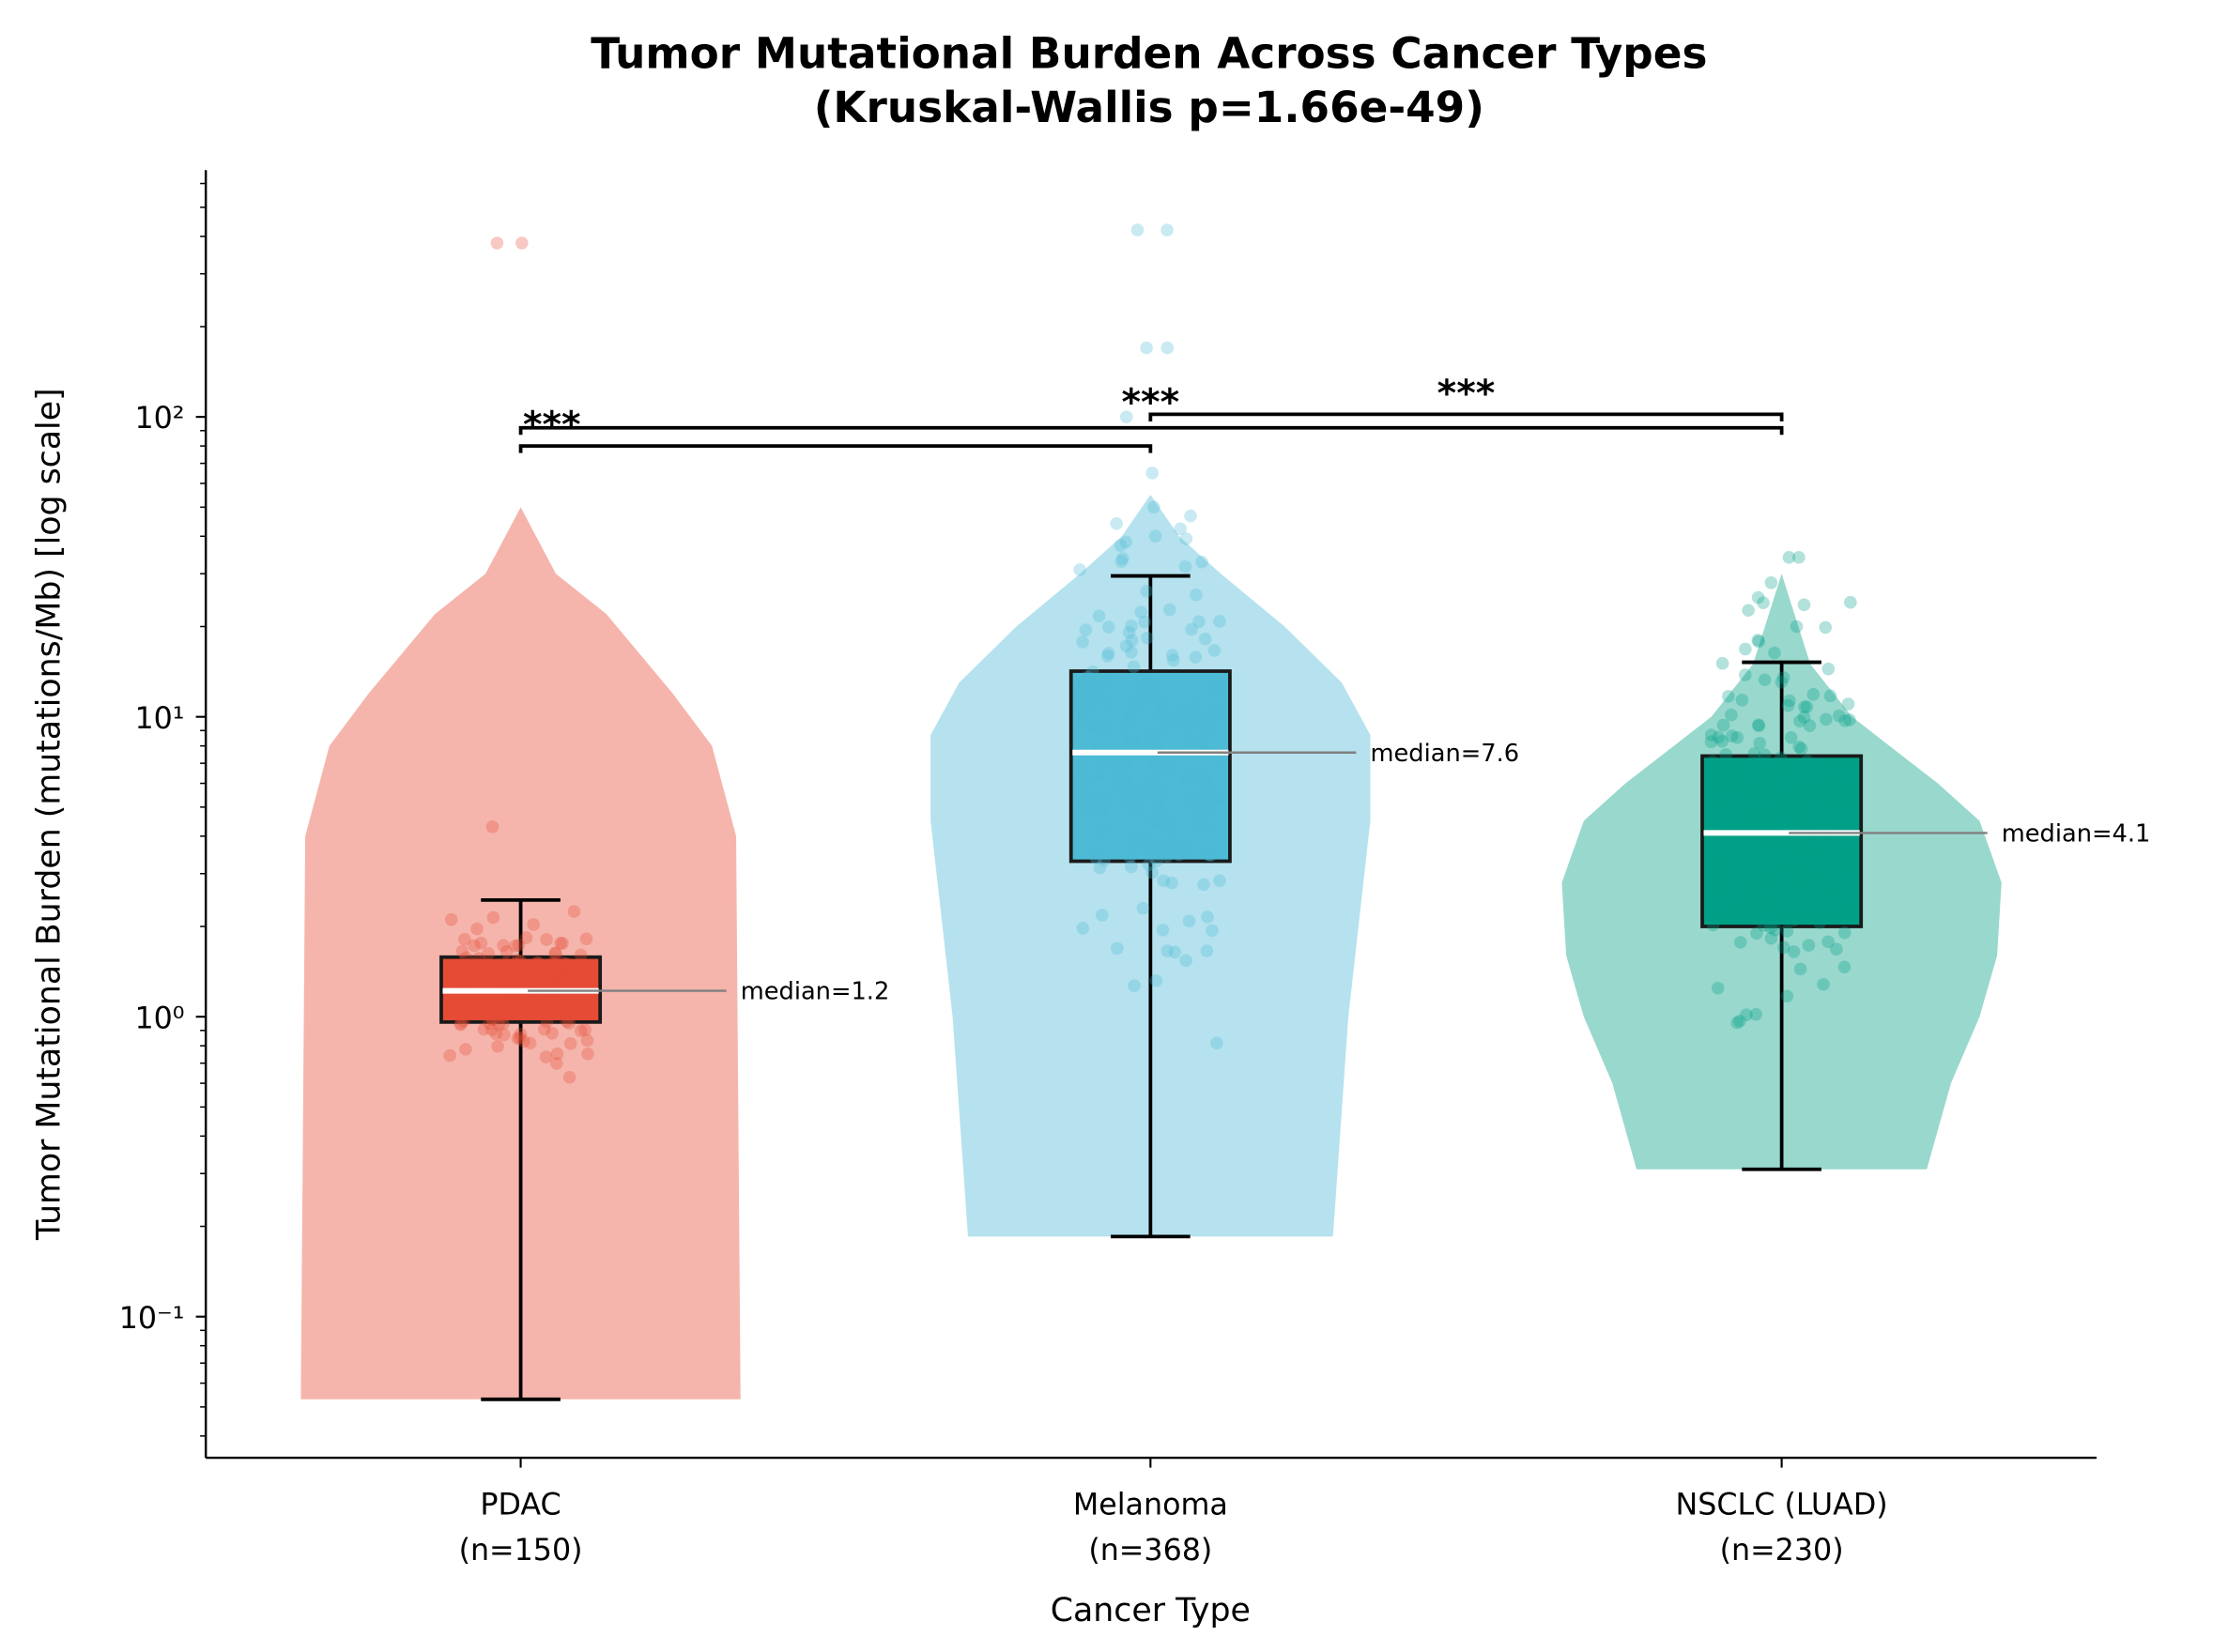  I want to click on significance-bracket, so click(835, 448).